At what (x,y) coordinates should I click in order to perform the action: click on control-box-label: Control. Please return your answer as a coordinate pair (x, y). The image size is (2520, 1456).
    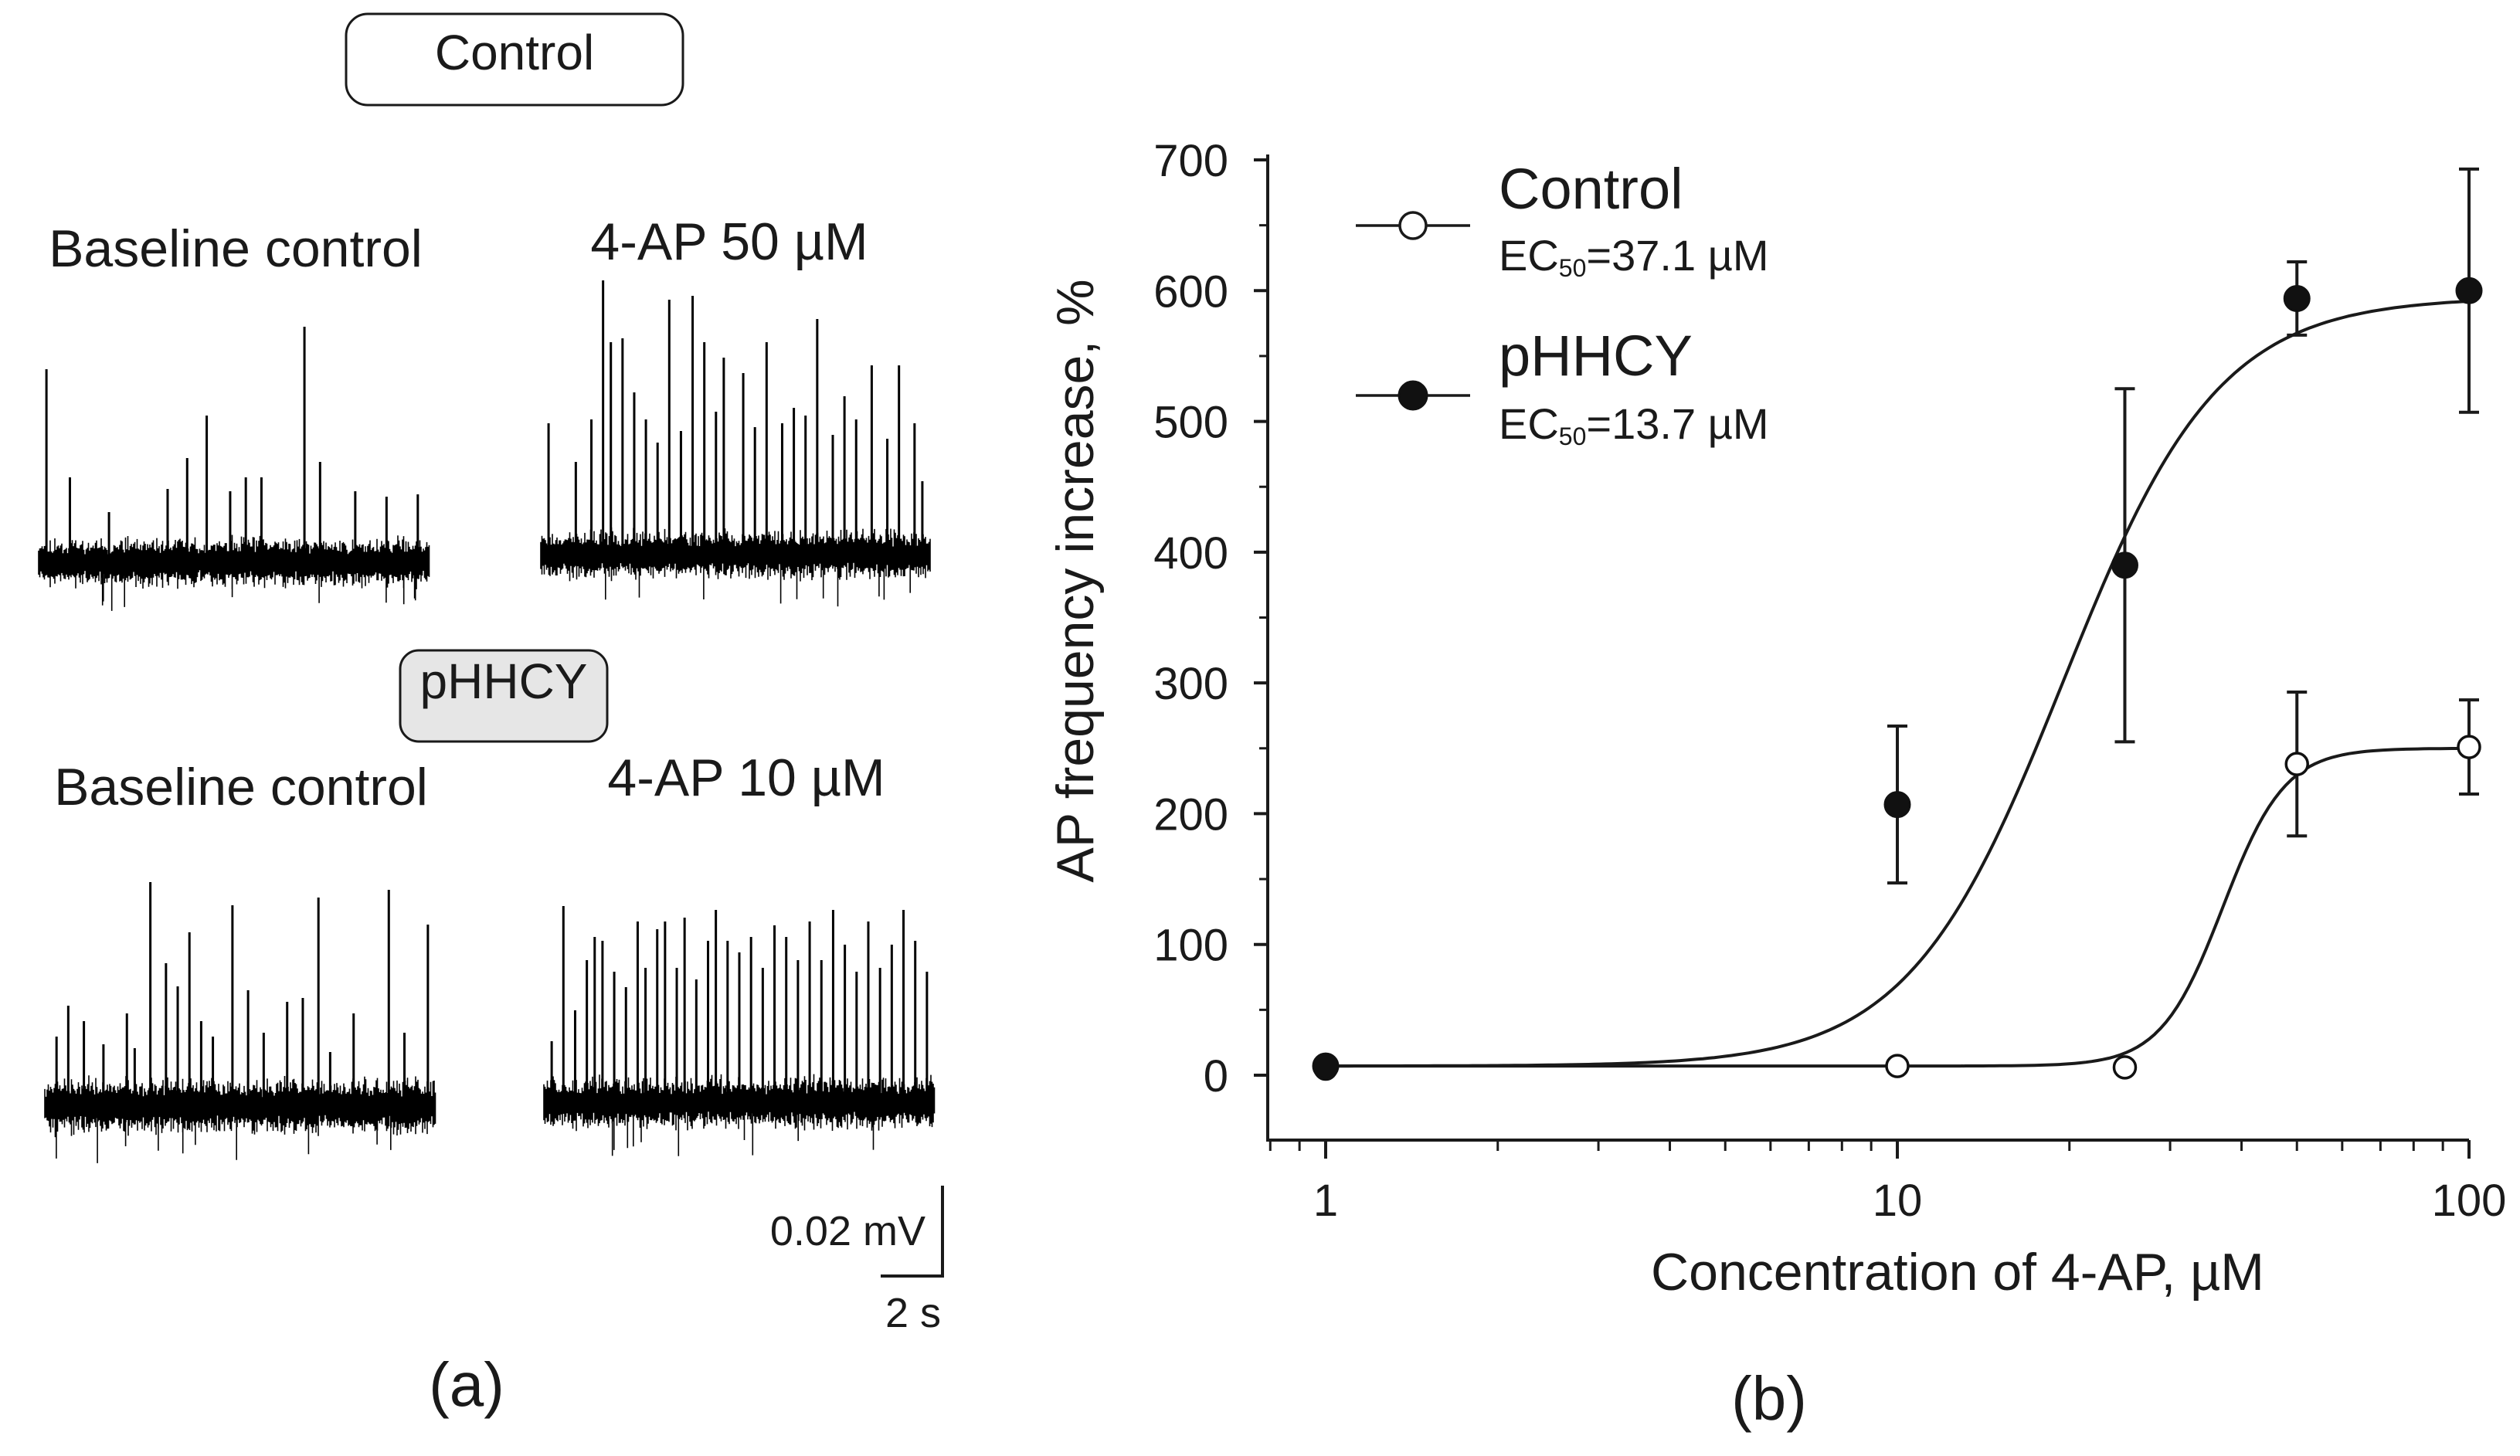
    Looking at the image, I should click on (514, 52).